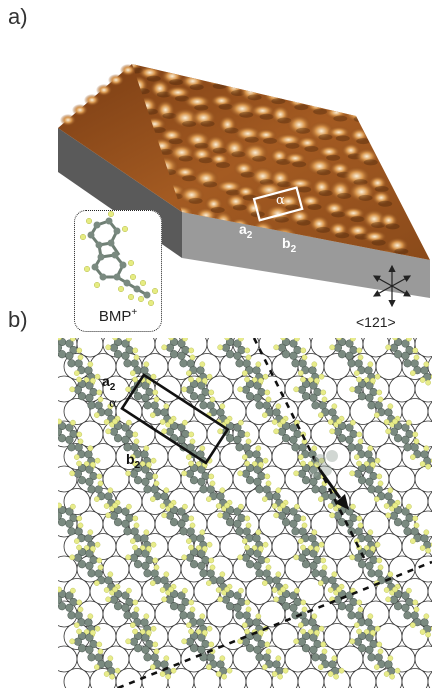 This screenshot has width=432, height=688. Describe the element at coordinates (306, 255) in the screenshot. I see `stm-side-front` at that location.